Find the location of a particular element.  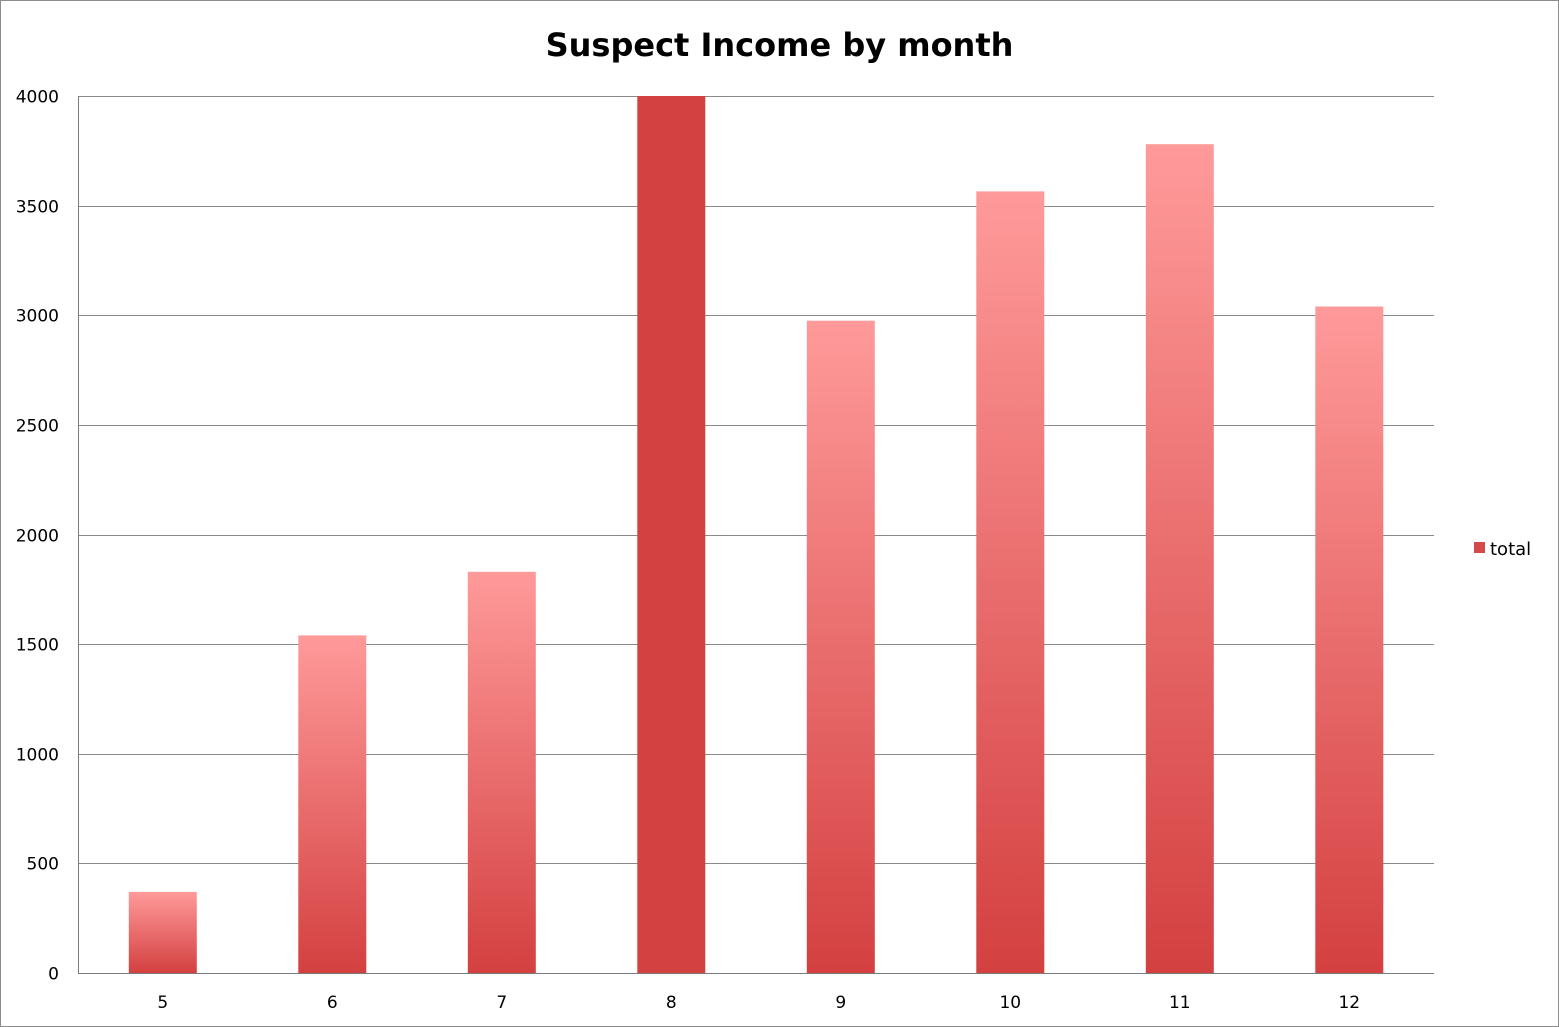

y-tick-label-0: 0 is located at coordinates (53, 975).